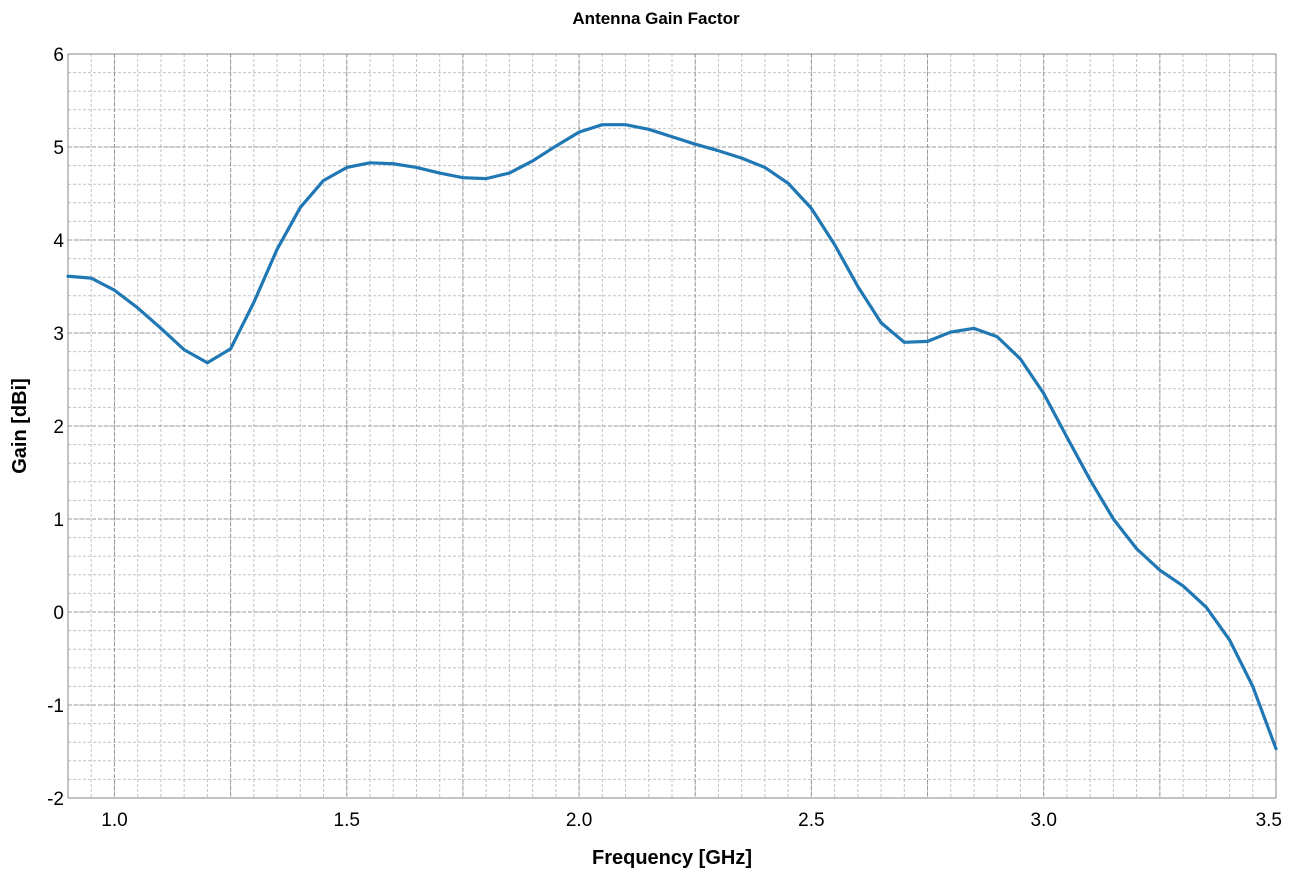  What do you see at coordinates (811, 820) in the screenshot?
I see `x-tick-label: 2.5` at bounding box center [811, 820].